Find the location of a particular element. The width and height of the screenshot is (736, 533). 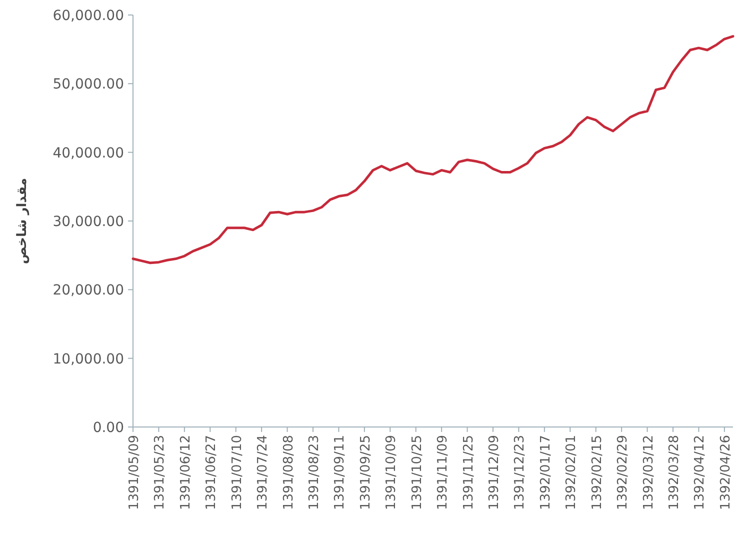

x-tick-label: 1392/03/12 is located at coordinates (648, 472).